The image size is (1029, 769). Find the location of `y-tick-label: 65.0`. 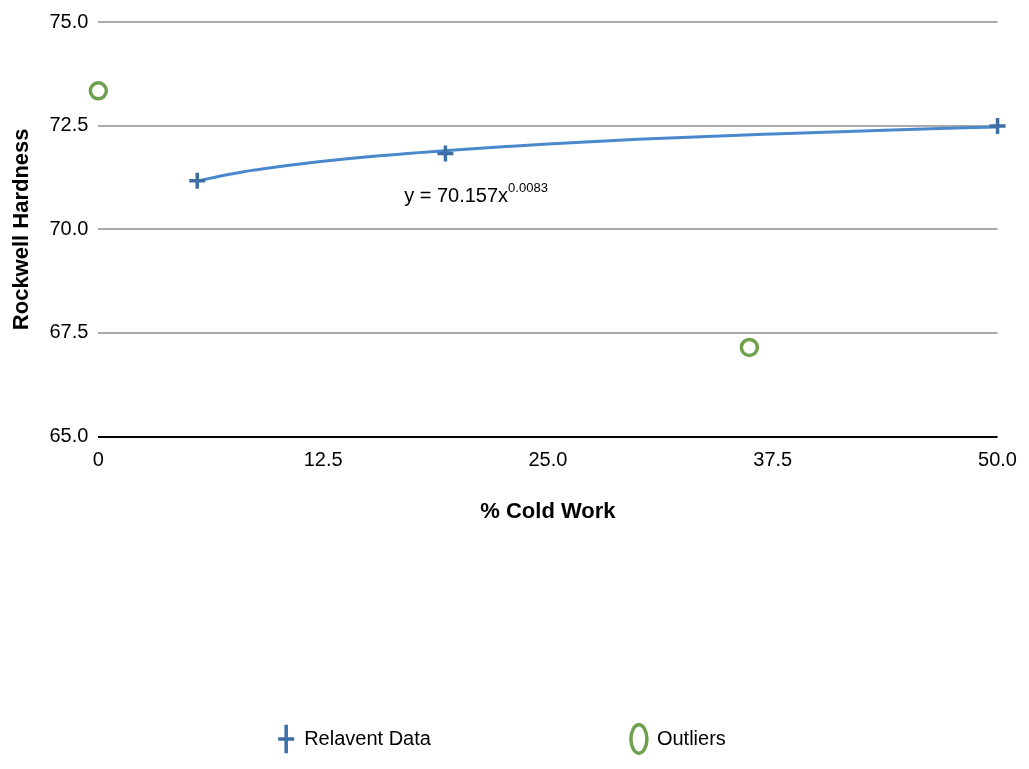

y-tick-label: 65.0 is located at coordinates (69, 435).